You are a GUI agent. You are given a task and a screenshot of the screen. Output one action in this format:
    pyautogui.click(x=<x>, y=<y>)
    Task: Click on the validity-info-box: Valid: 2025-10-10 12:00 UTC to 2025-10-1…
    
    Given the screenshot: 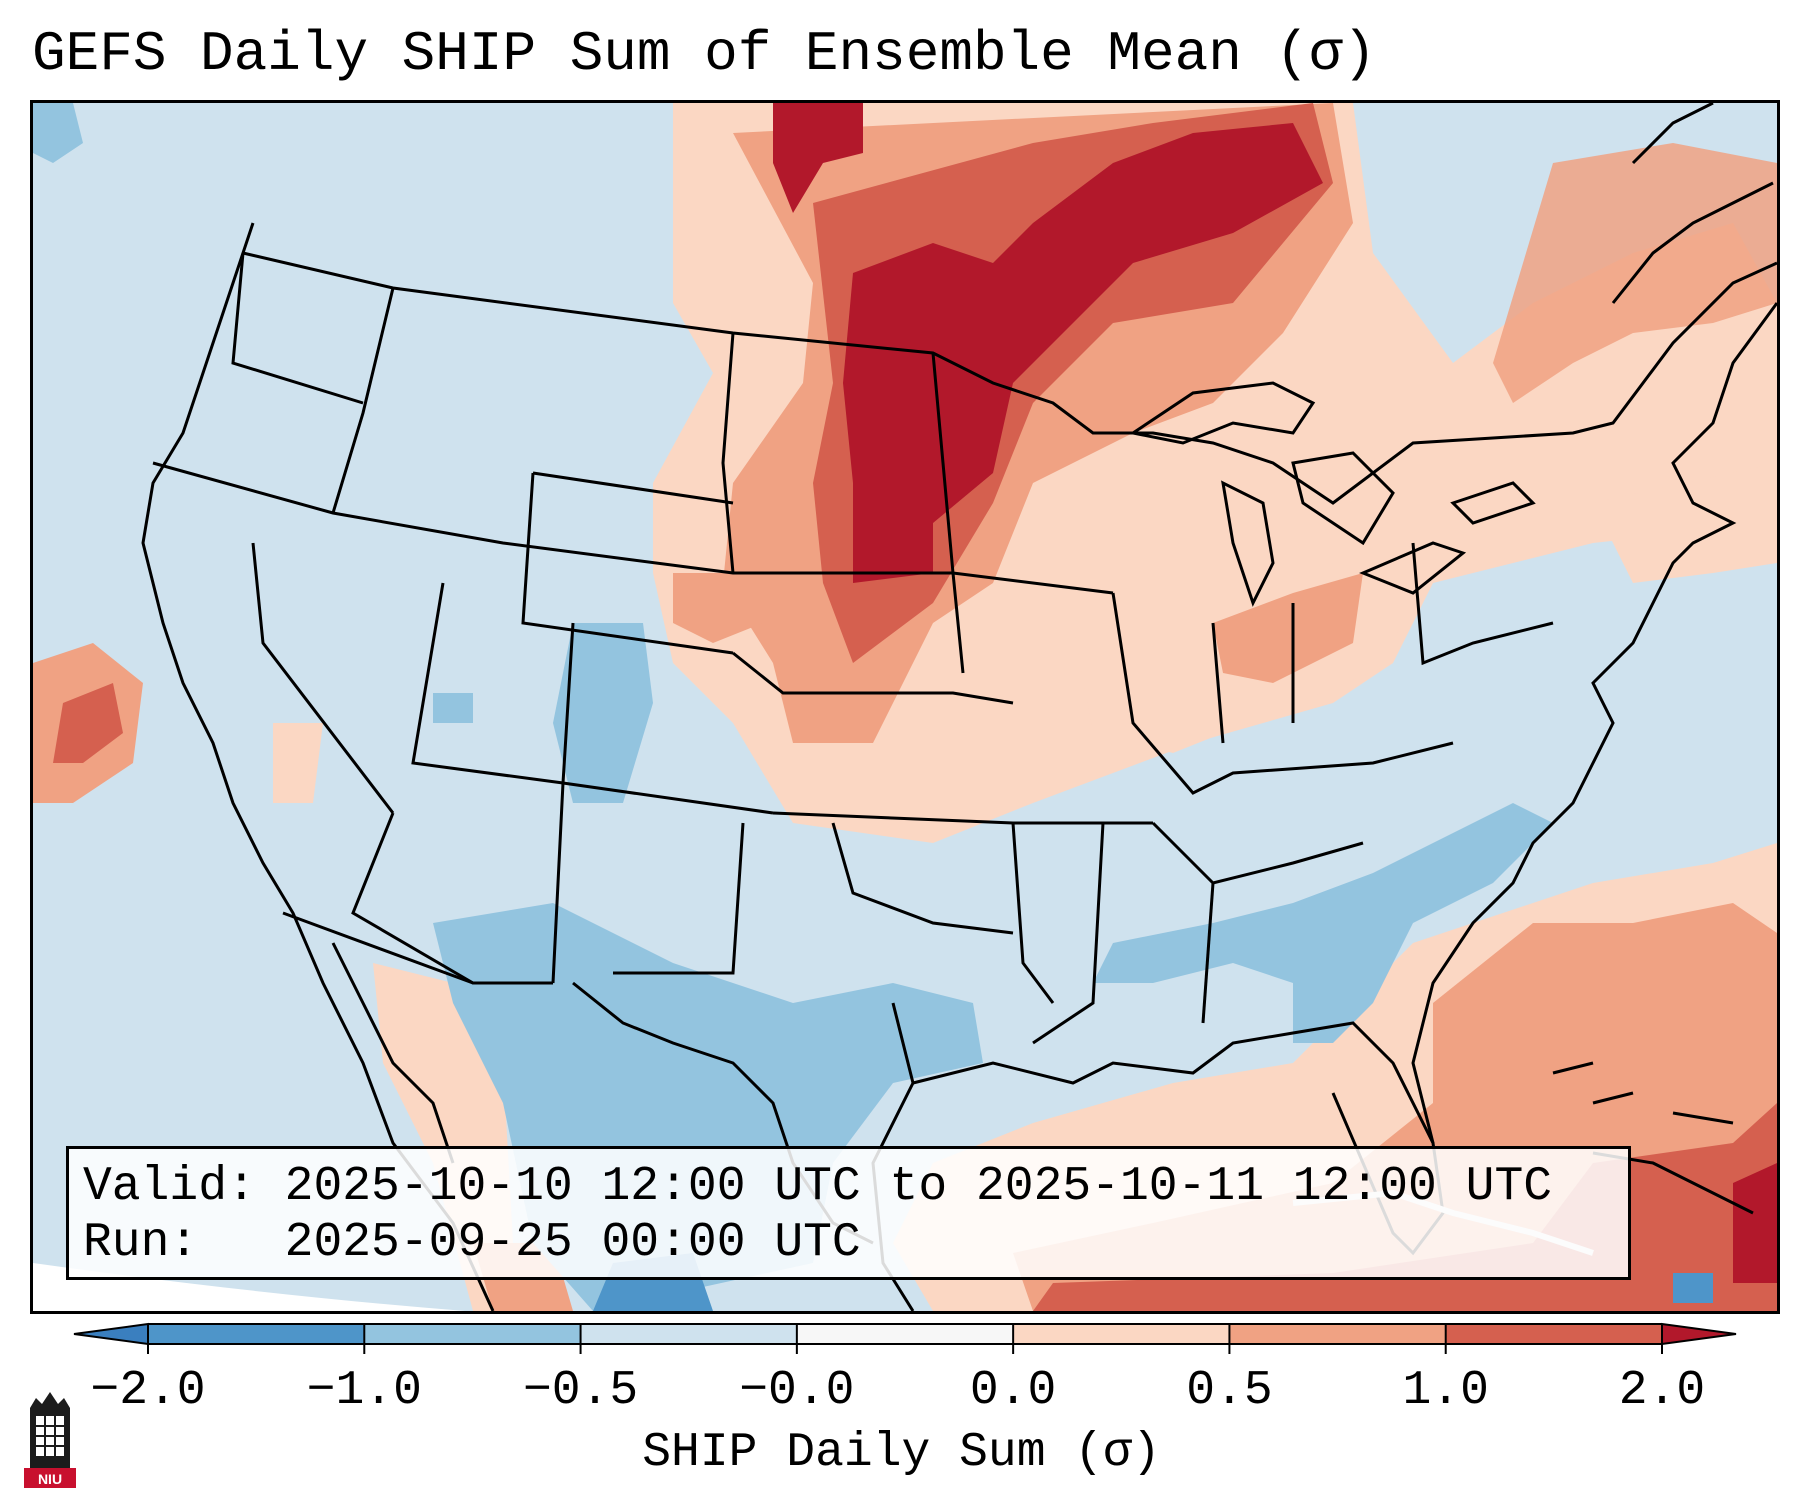 What is the action you would take?
    pyautogui.click(x=848, y=1213)
    